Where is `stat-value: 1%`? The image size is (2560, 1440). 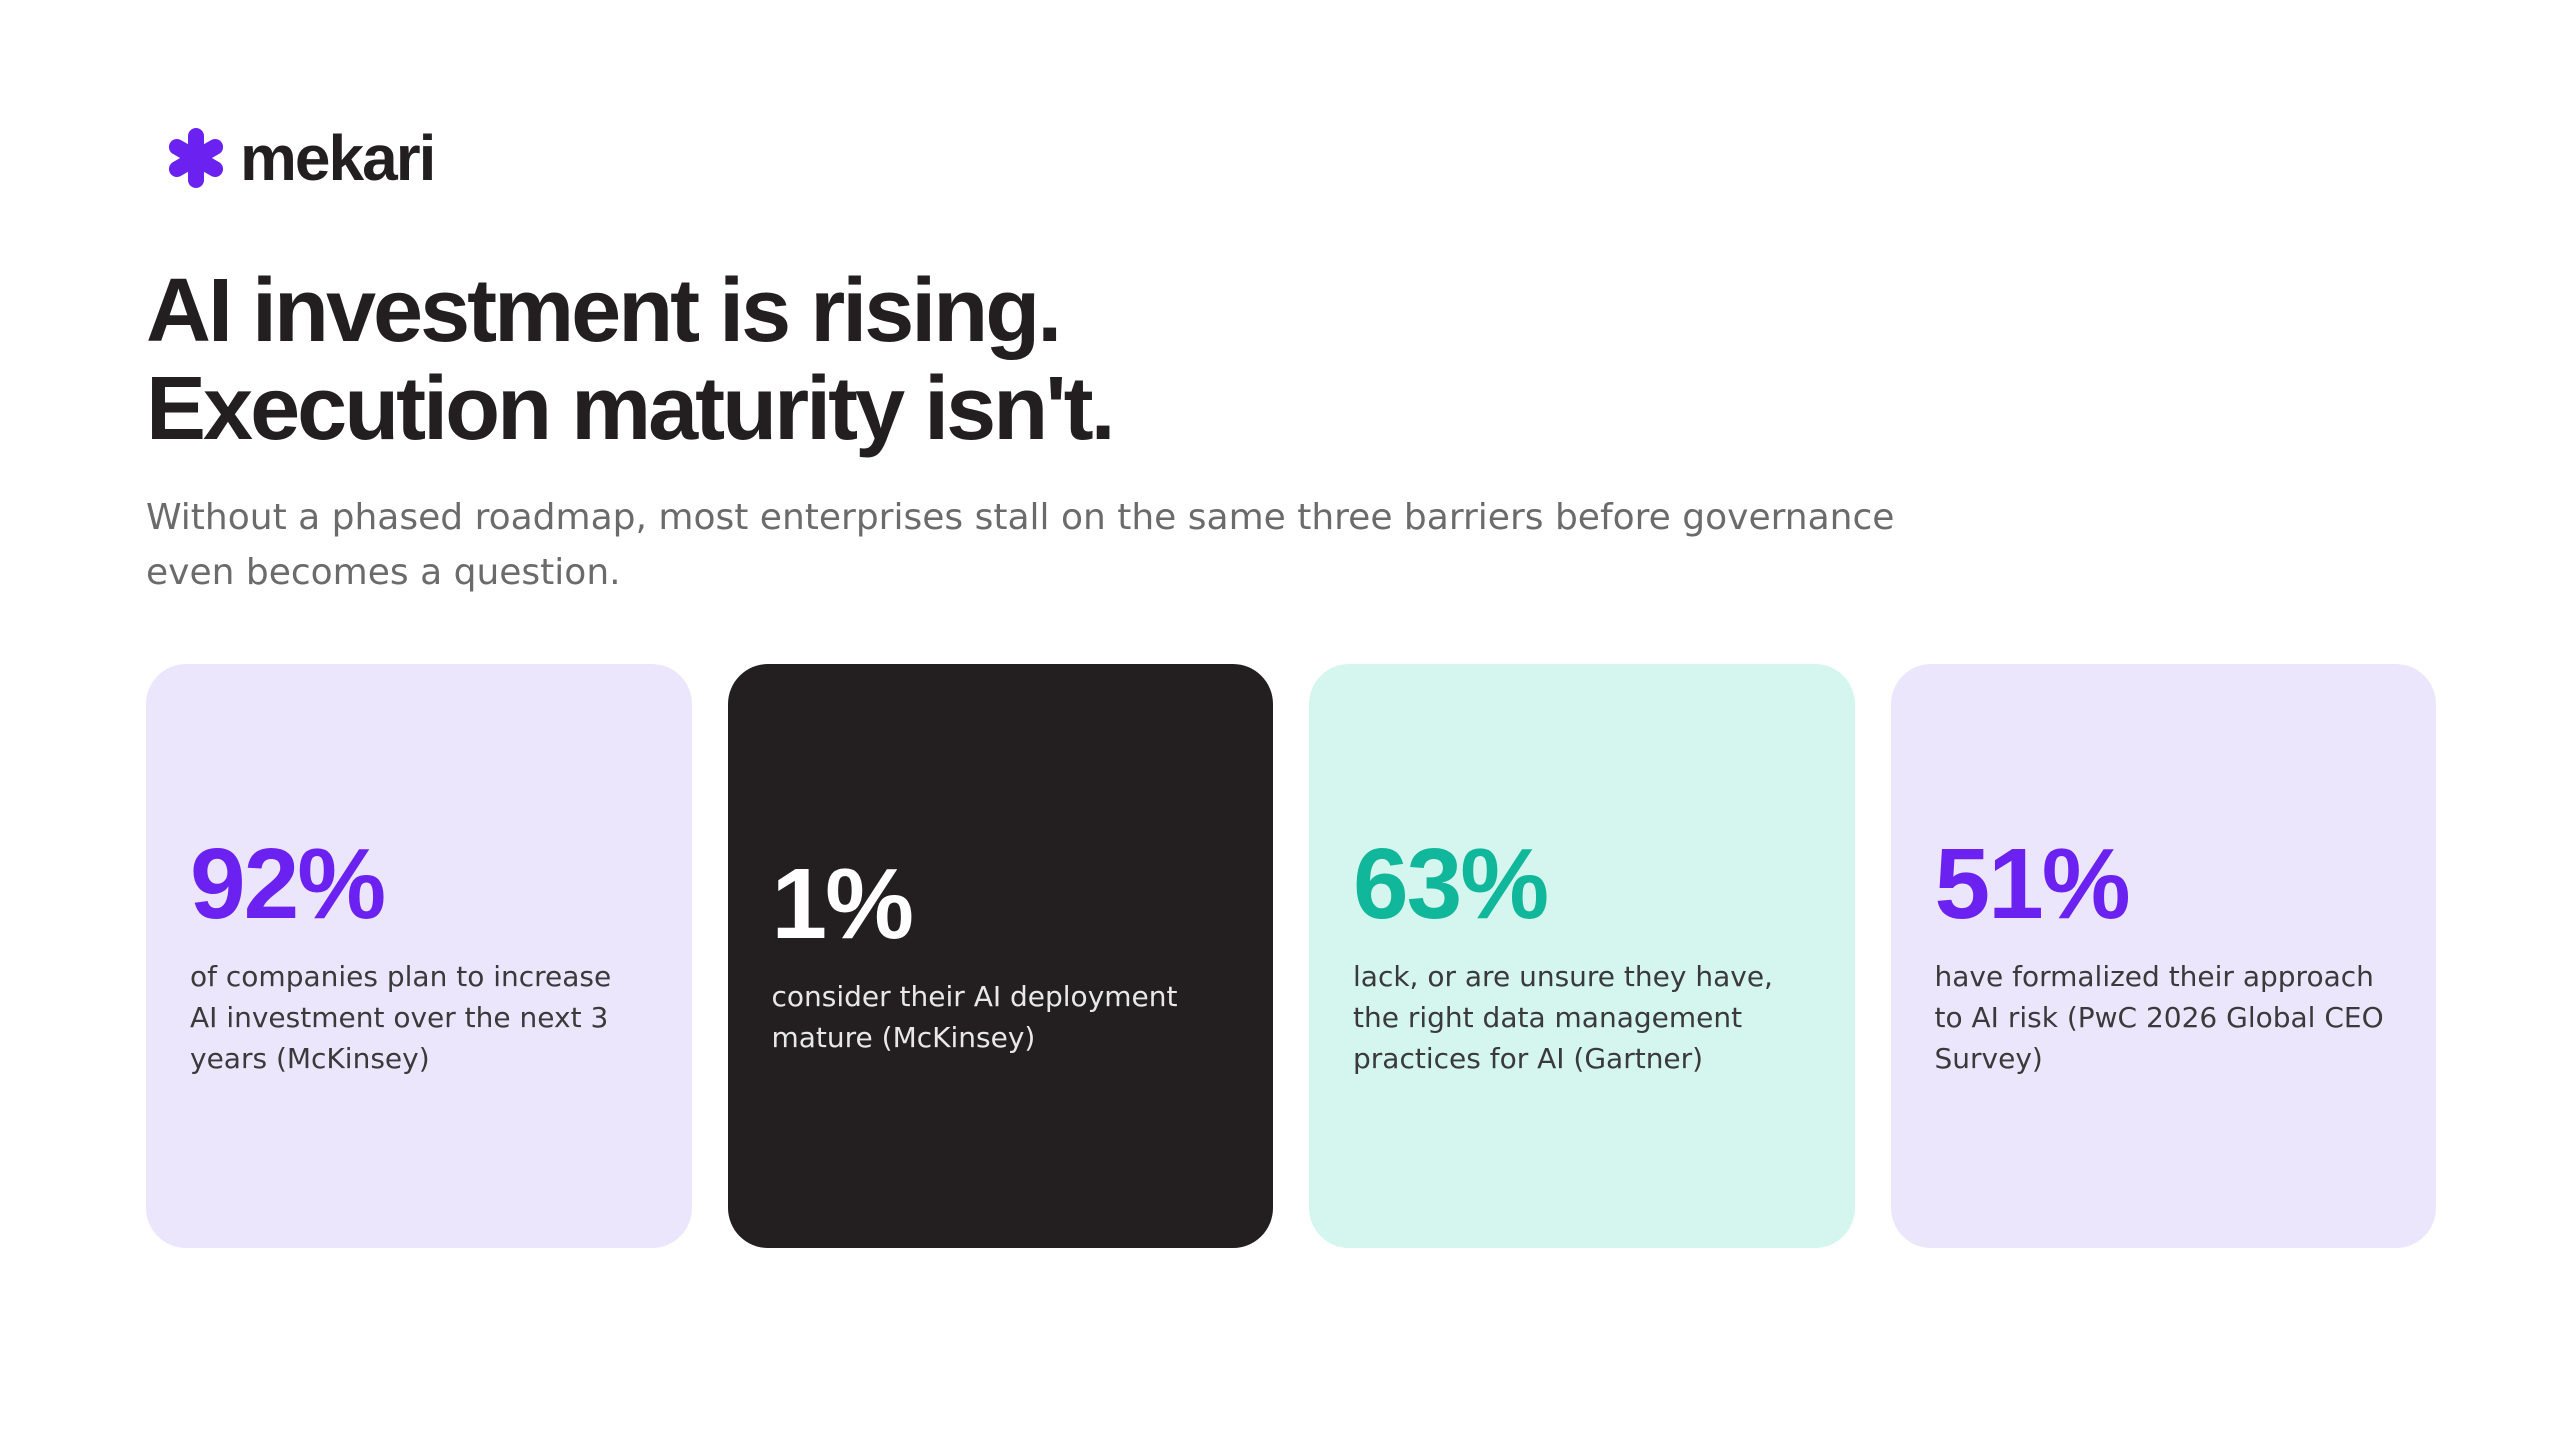
stat-value: 1% is located at coordinates (843, 904).